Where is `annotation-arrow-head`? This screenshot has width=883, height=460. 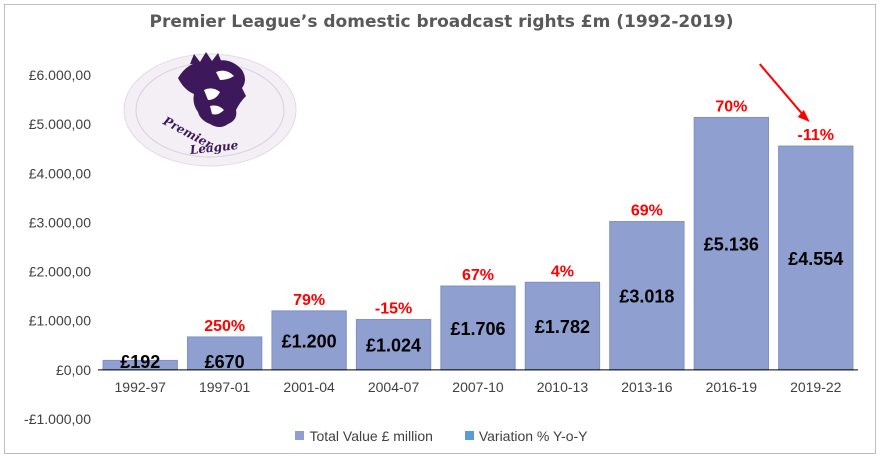 annotation-arrow-head is located at coordinates (803, 116).